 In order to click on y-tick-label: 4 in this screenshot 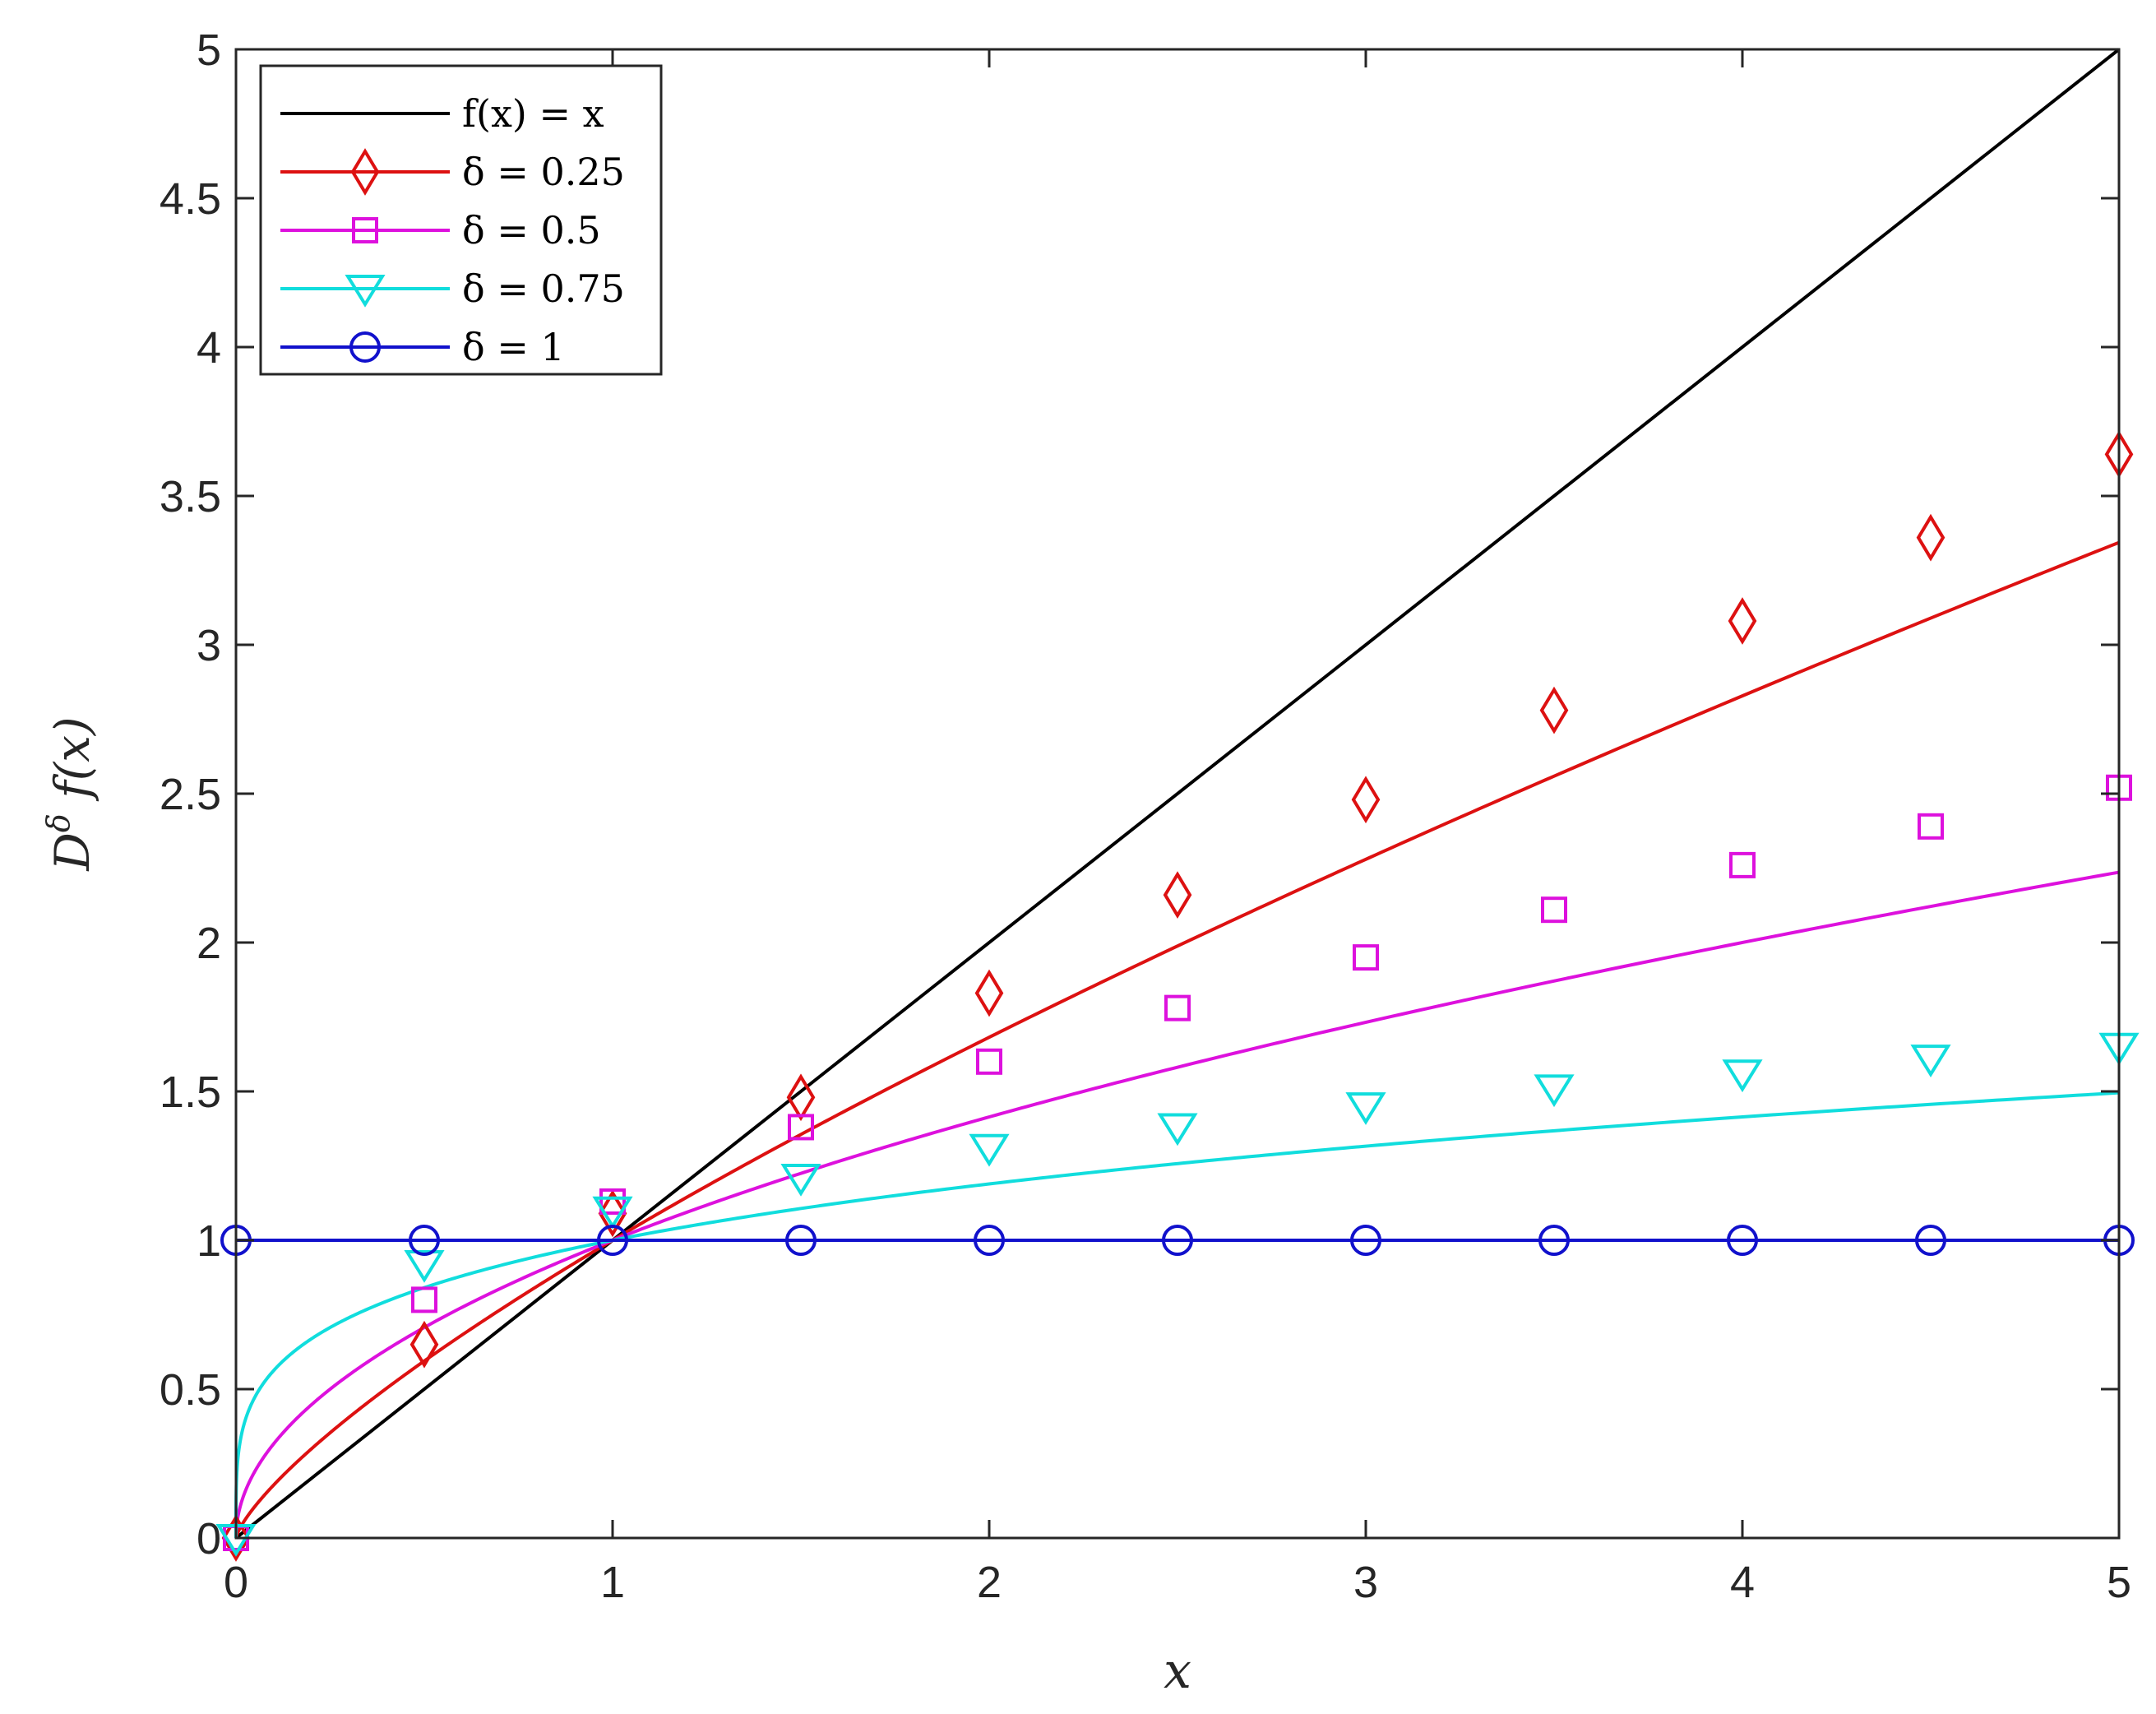, I will do `click(209, 348)`.